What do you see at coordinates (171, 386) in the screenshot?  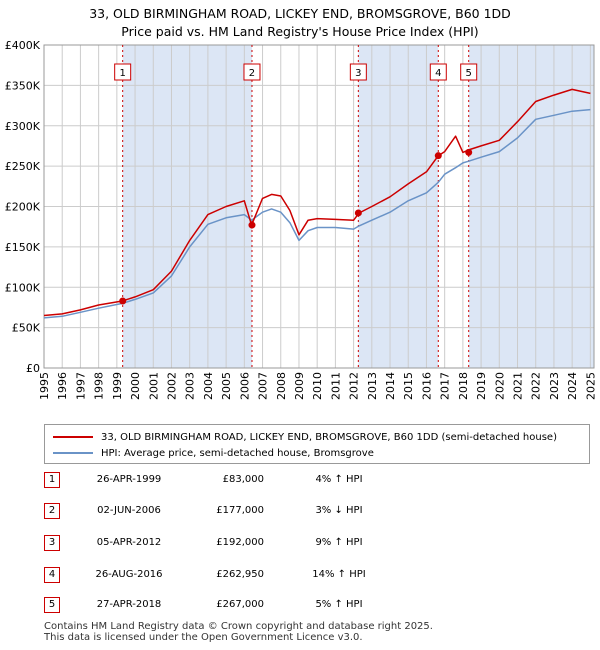 I see `x-tick-label: 2002` at bounding box center [171, 386].